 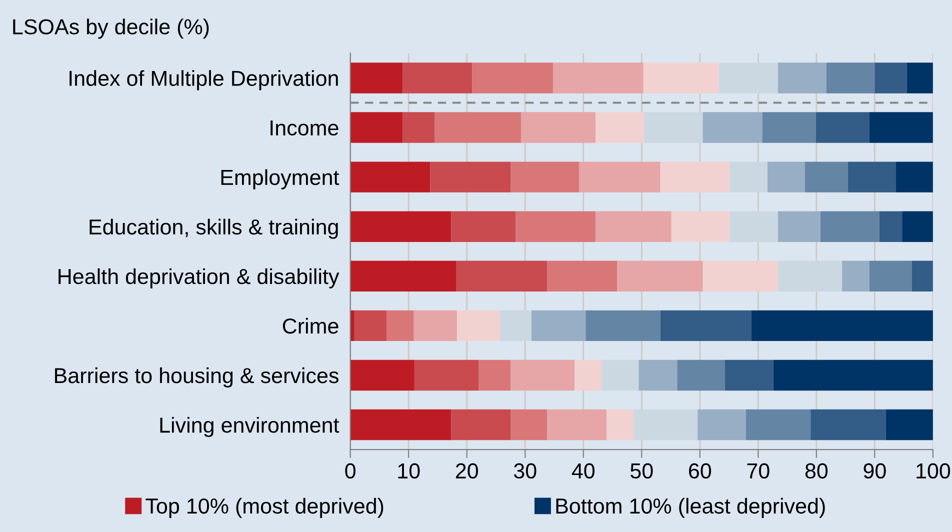 What do you see at coordinates (310, 326) in the screenshot?
I see `y-tick-label: Crime` at bounding box center [310, 326].